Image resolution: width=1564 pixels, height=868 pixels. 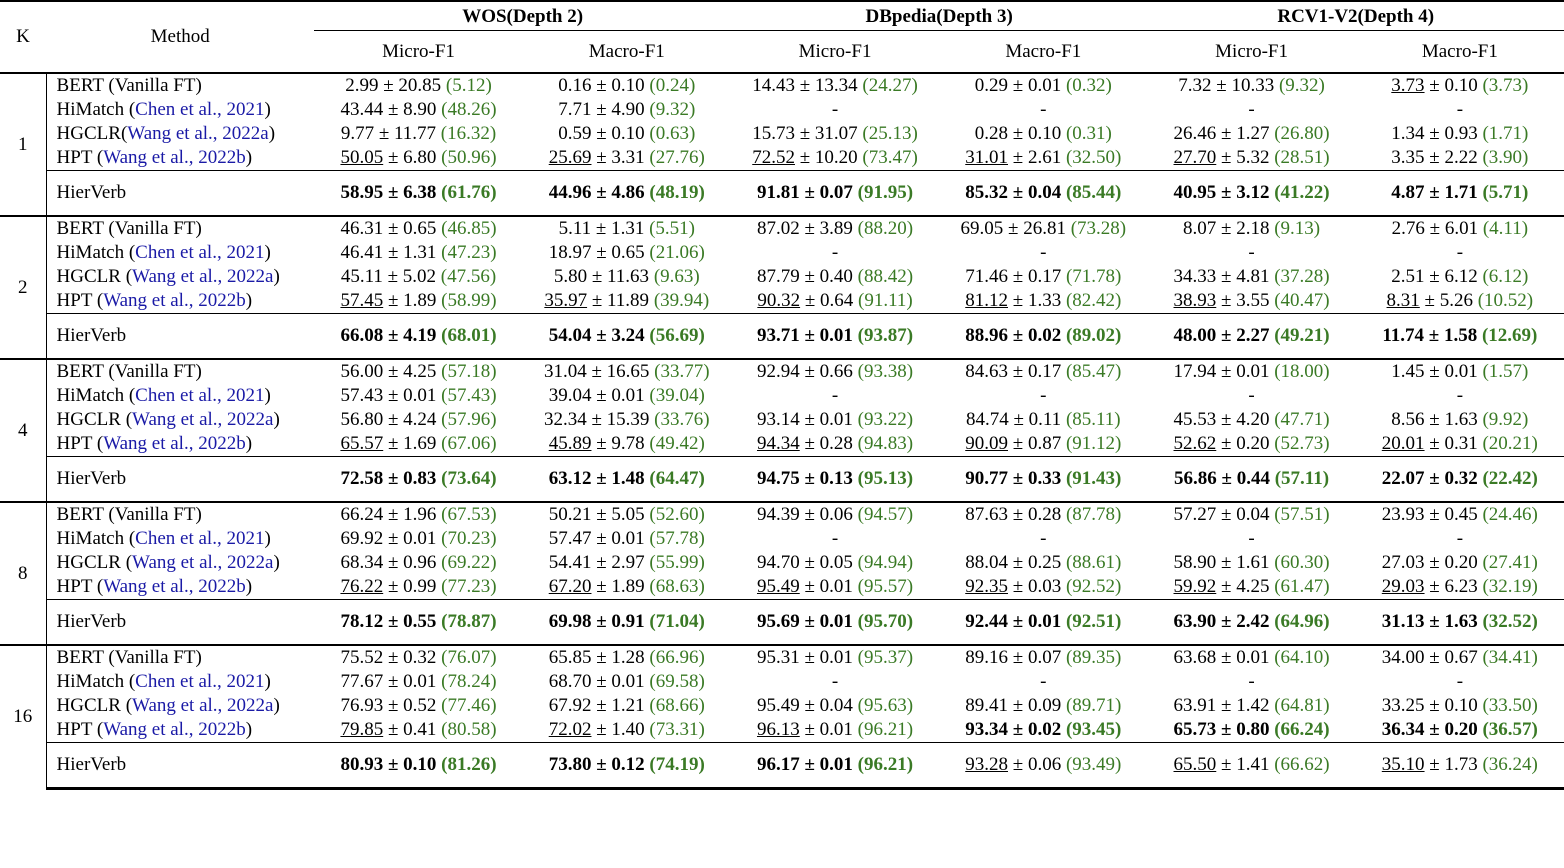 What do you see at coordinates (80, 729) in the screenshot?
I see `method-label: HPT (` at bounding box center [80, 729].